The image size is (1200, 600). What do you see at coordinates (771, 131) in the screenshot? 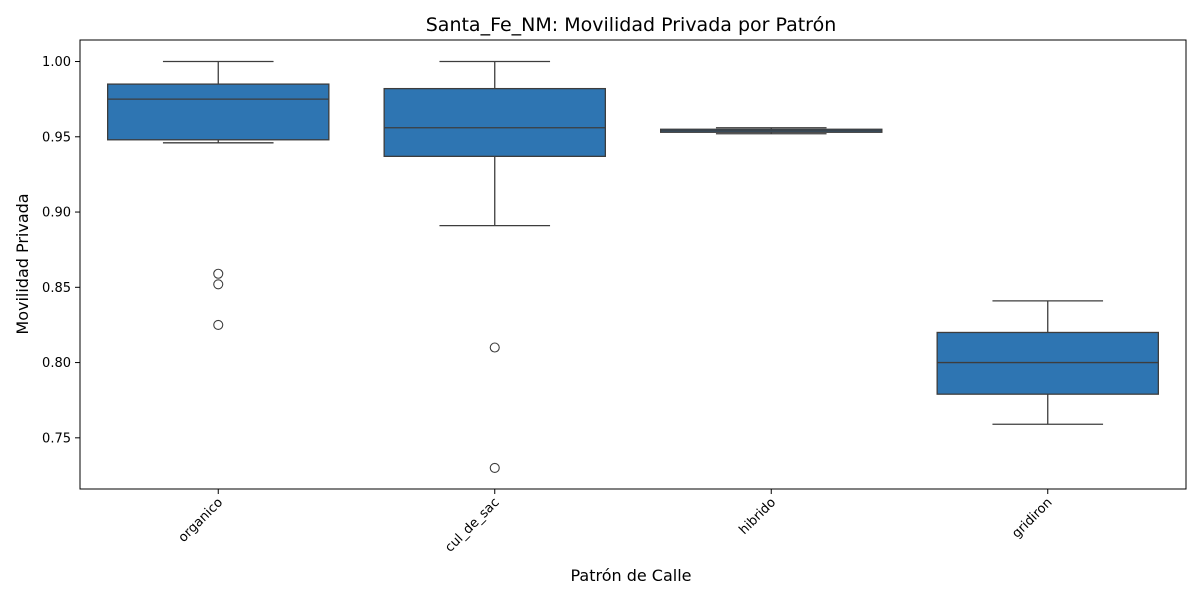
I see `box-group-hibrido` at bounding box center [771, 131].